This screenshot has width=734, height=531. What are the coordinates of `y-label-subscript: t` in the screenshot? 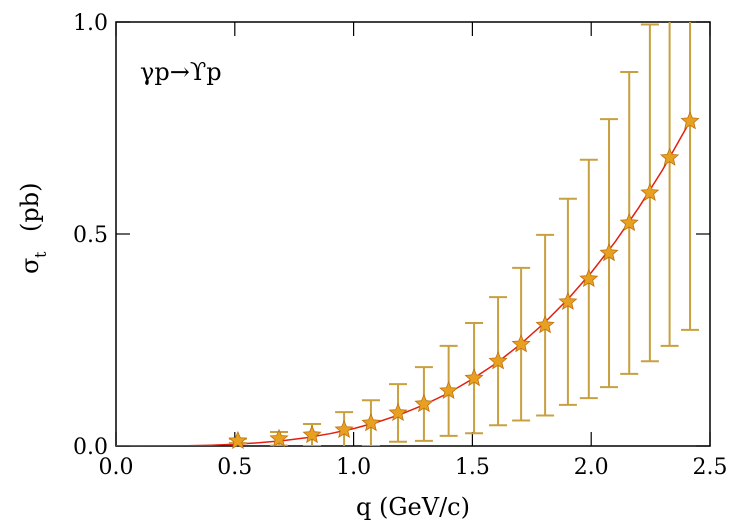 It's located at (40, 254).